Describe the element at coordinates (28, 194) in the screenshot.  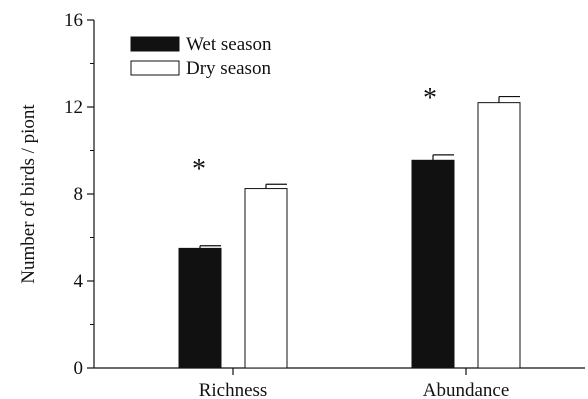
I see `y-axis-label: Number of birds / piont` at that location.